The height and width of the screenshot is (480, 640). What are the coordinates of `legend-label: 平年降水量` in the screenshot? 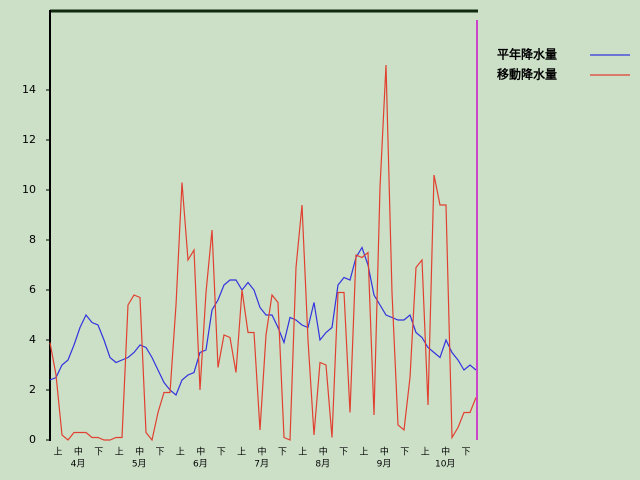 It's located at (527, 54).